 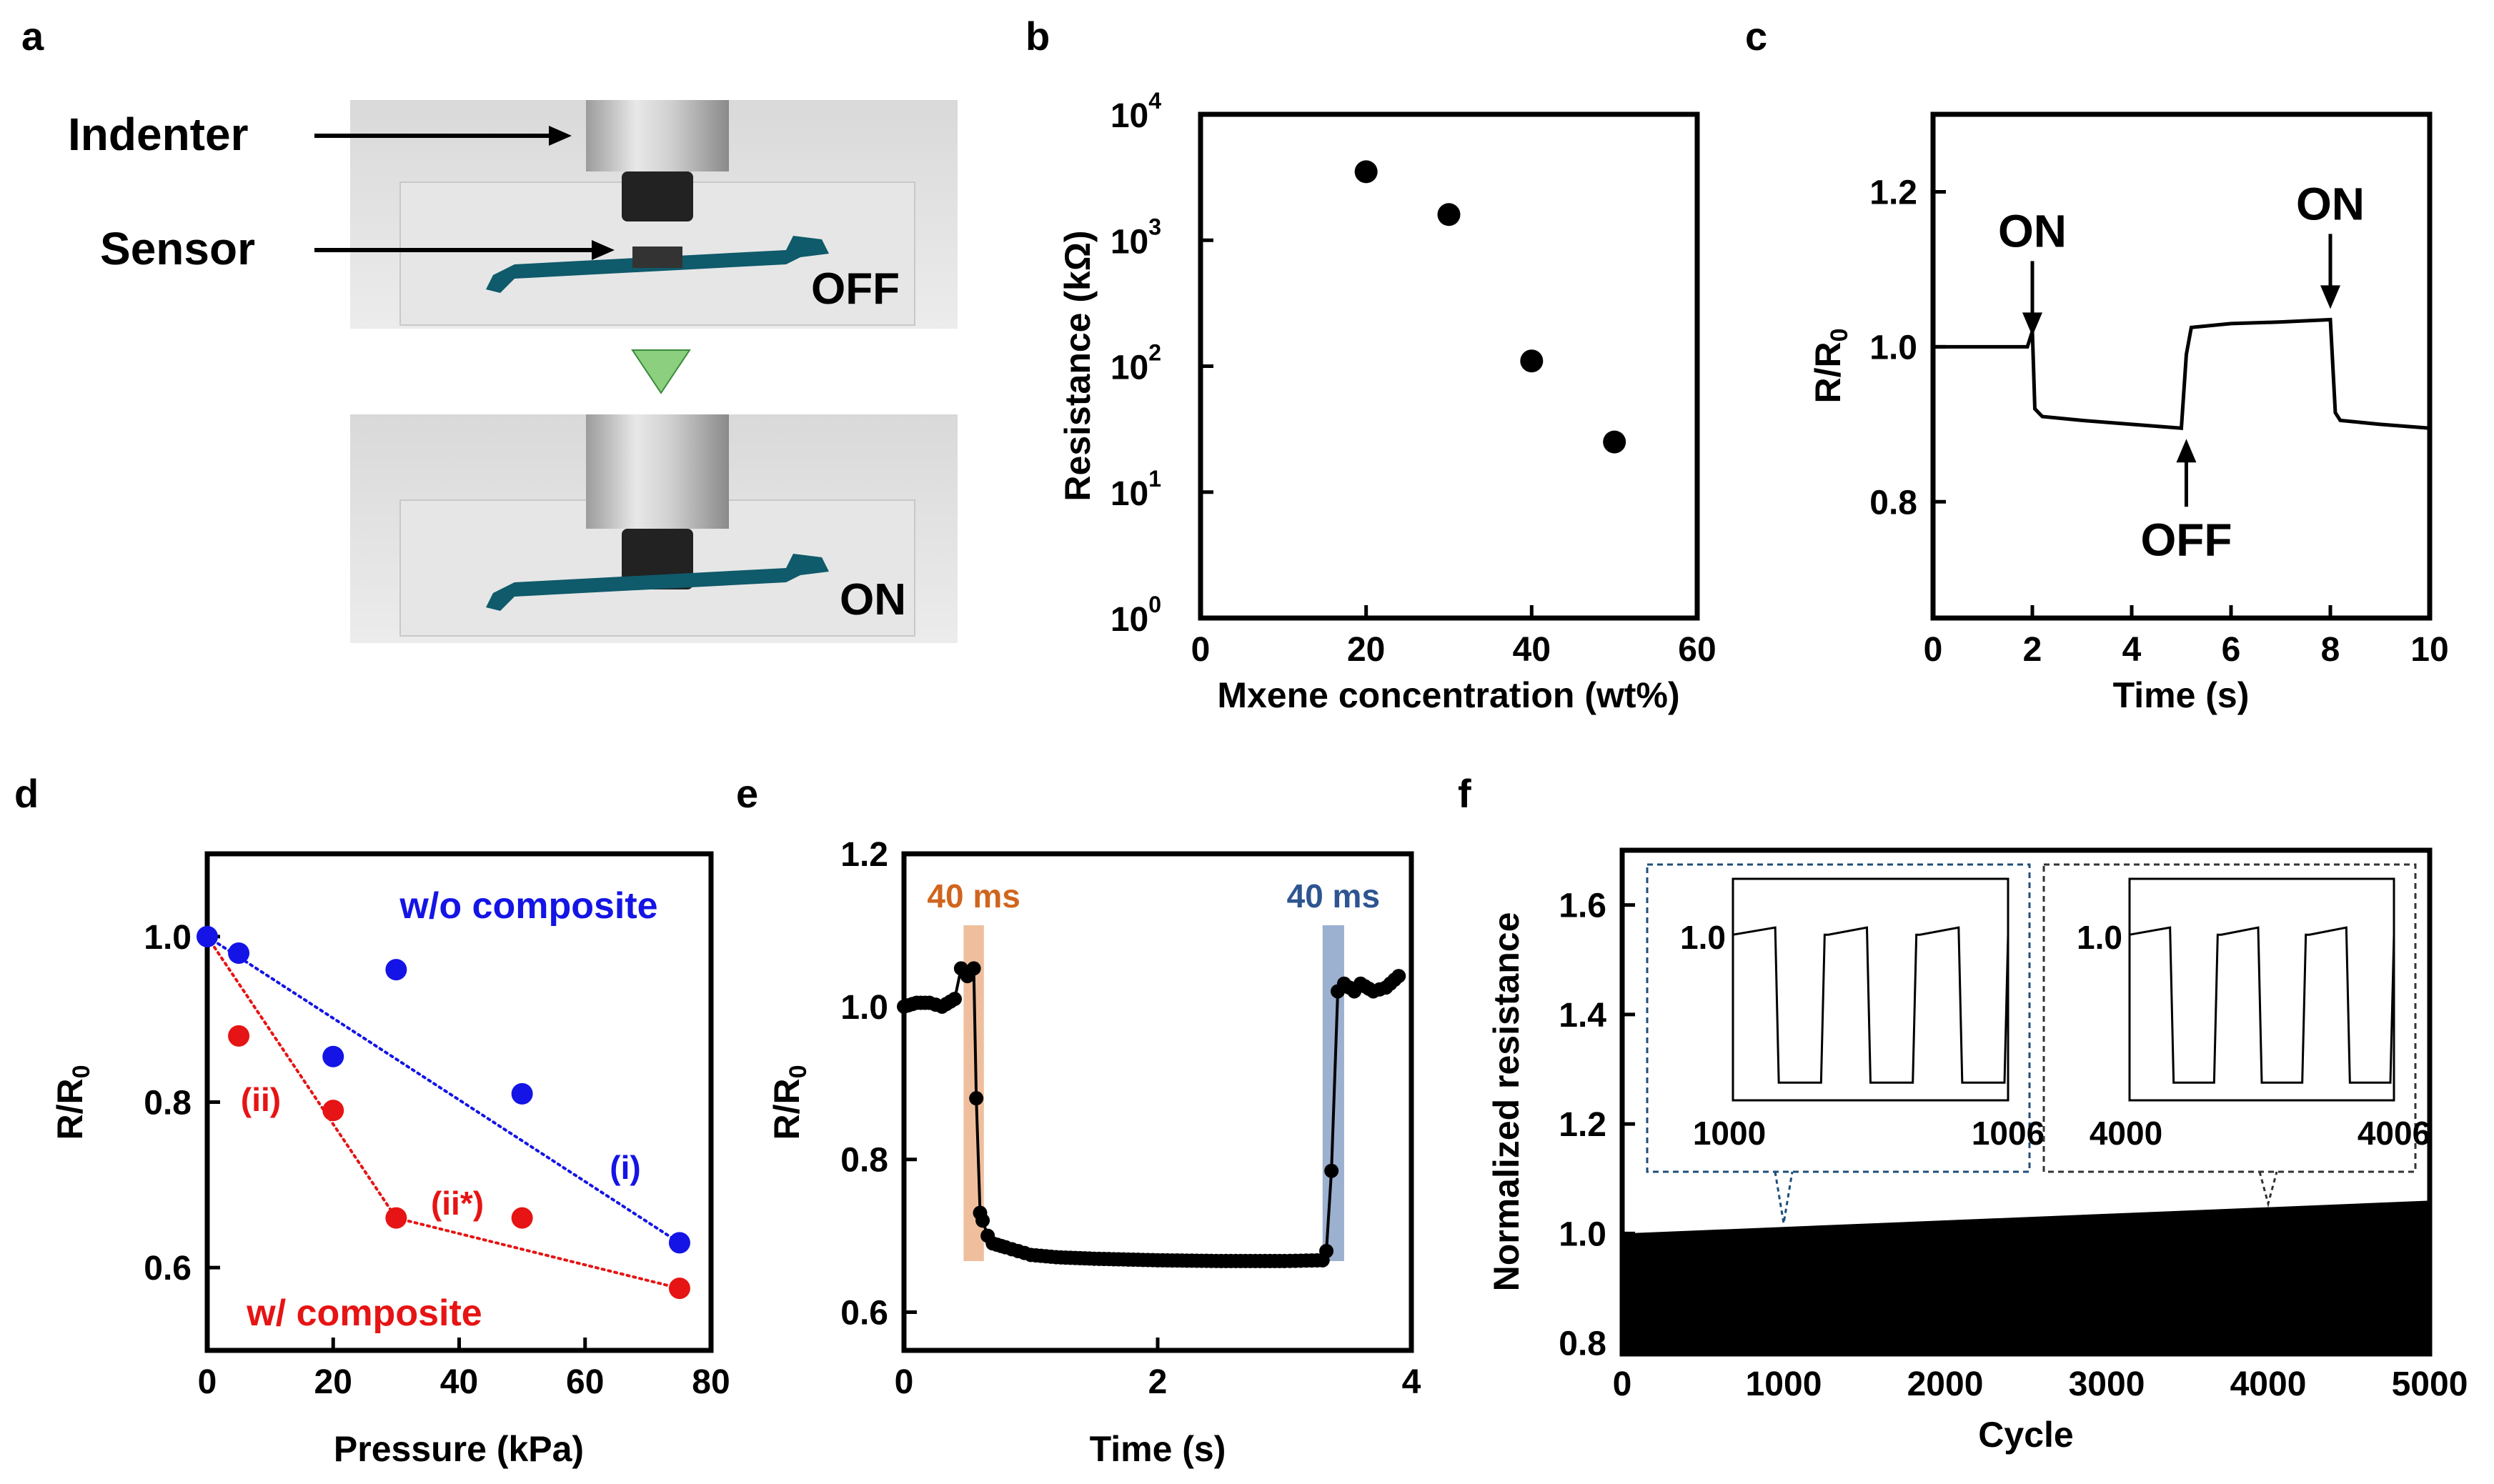 What do you see at coordinates (2430, 1384) in the screenshot?
I see `chart-f-xtick-label: 5000` at bounding box center [2430, 1384].